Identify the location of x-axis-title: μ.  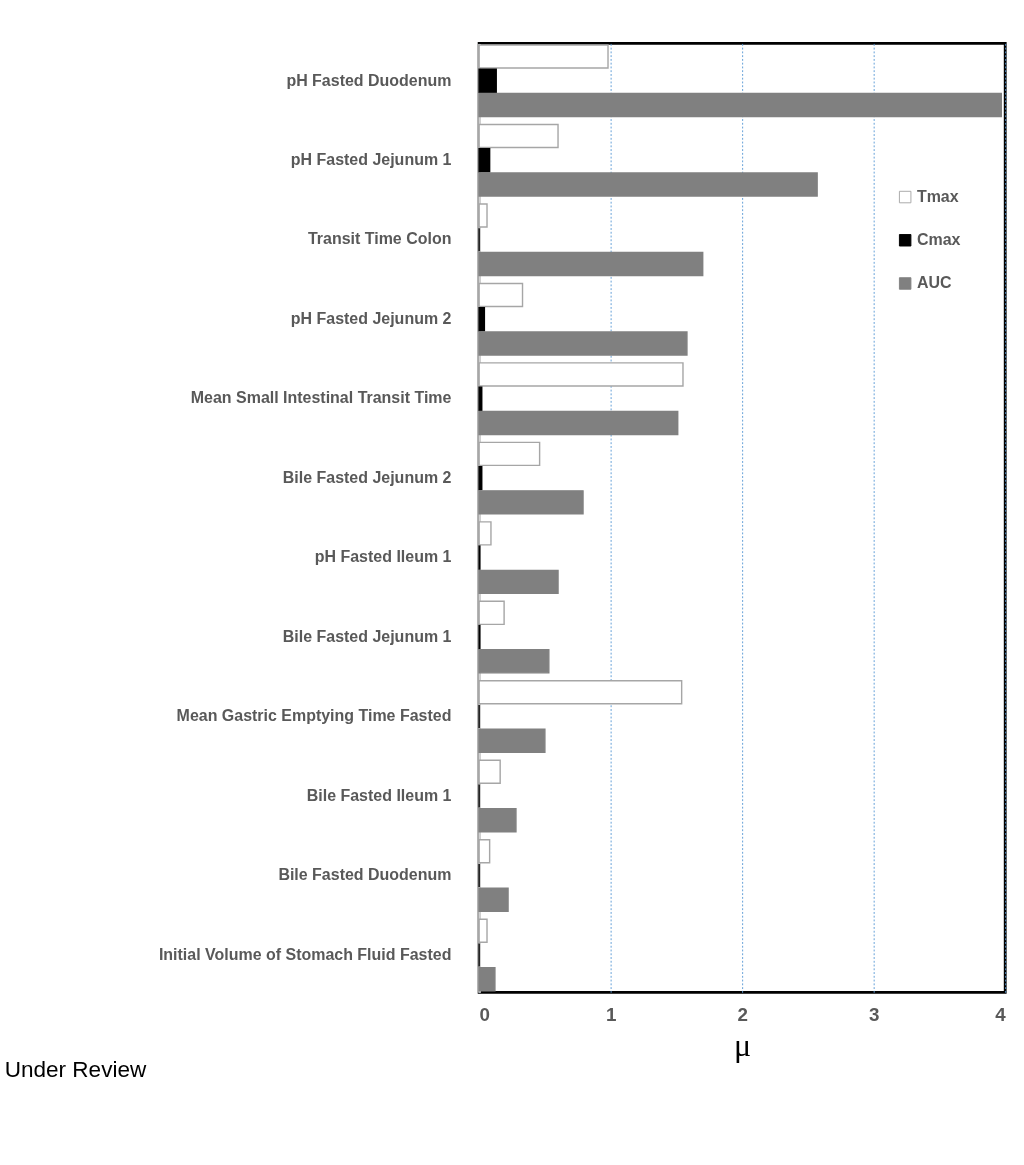
(743, 1045).